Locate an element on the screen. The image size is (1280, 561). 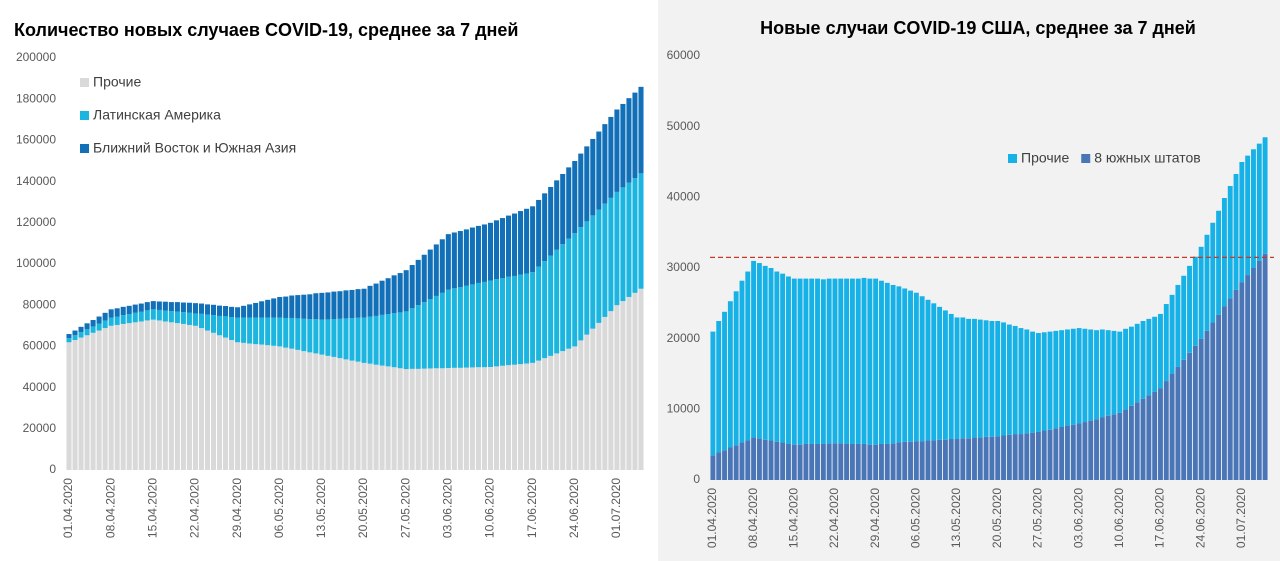
y-tick-label: 10000 is located at coordinates (684, 409).